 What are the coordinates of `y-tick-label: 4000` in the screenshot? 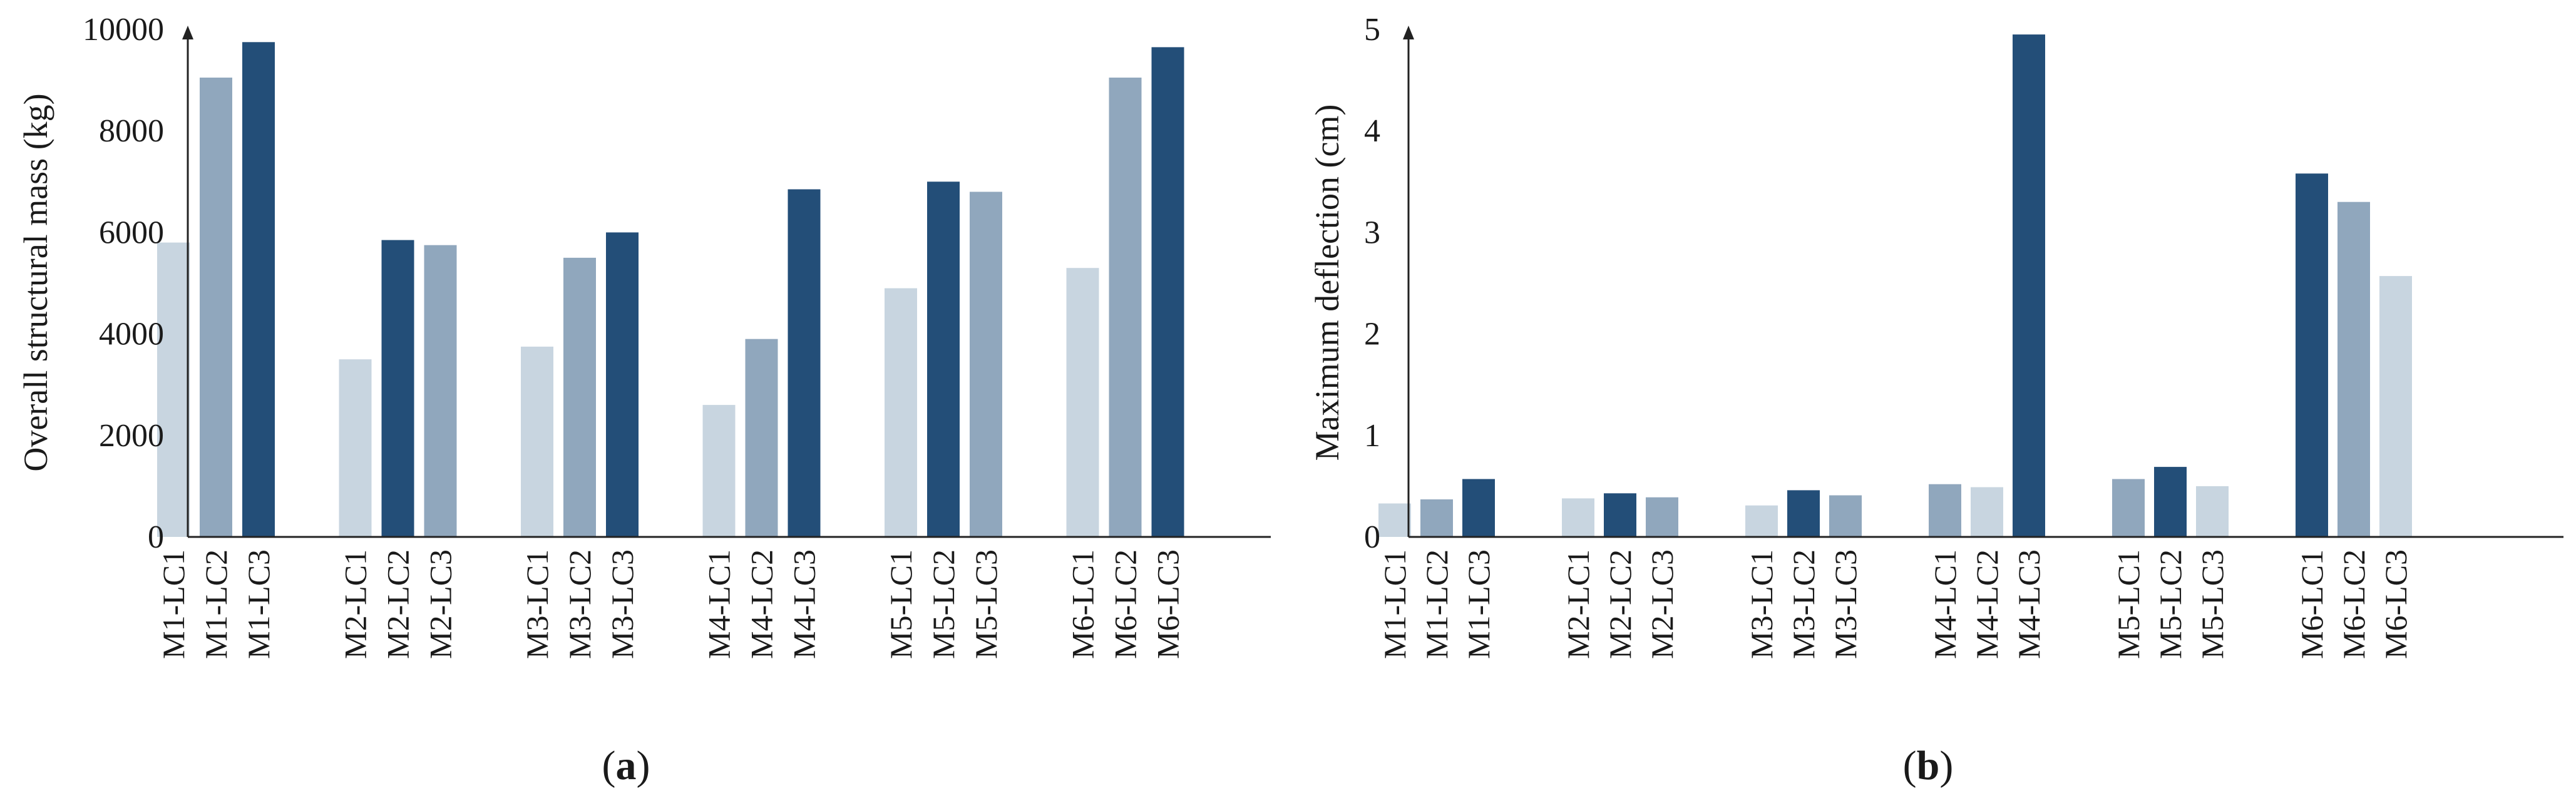 It's located at (131, 334).